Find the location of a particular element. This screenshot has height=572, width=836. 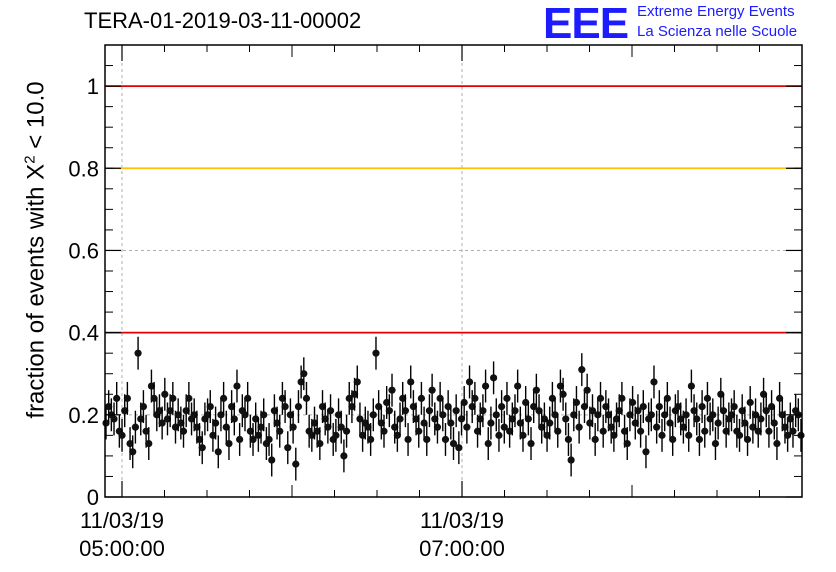

y-tick-label: 0.6 is located at coordinates (83, 250).